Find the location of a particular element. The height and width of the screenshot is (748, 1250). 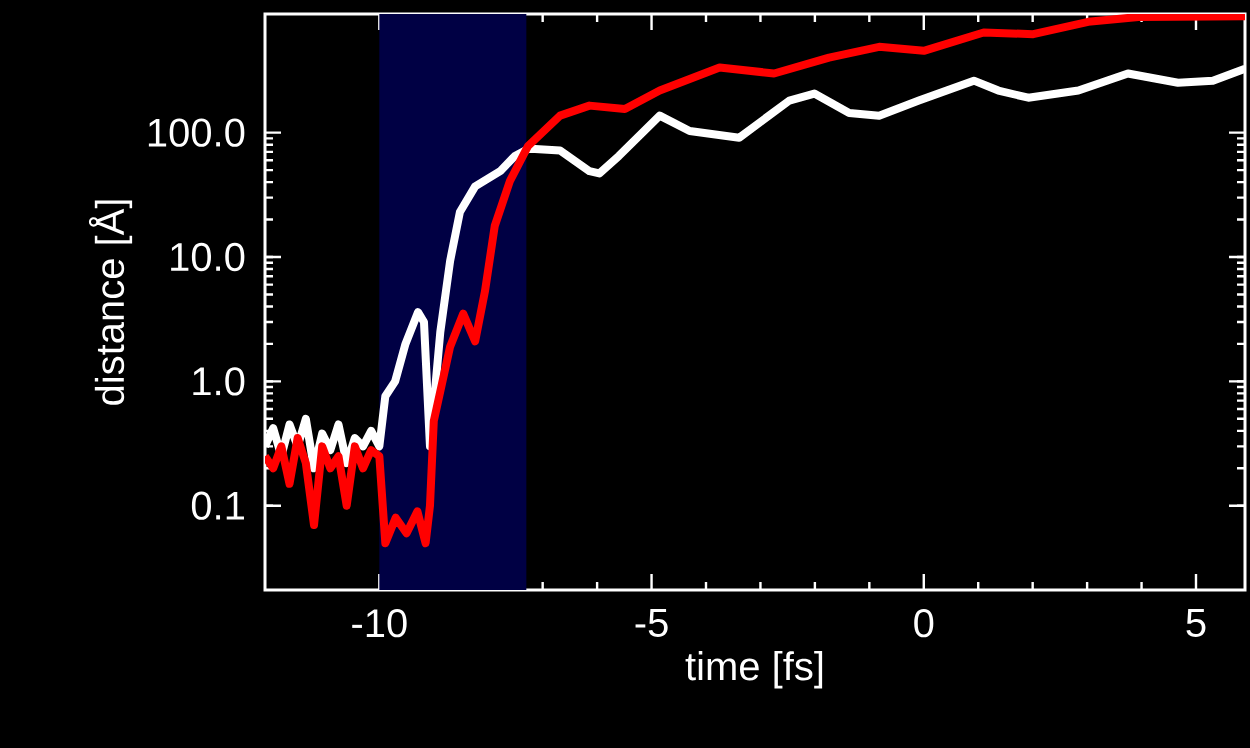

y-tick-label: 10.0 is located at coordinates (208, 257).